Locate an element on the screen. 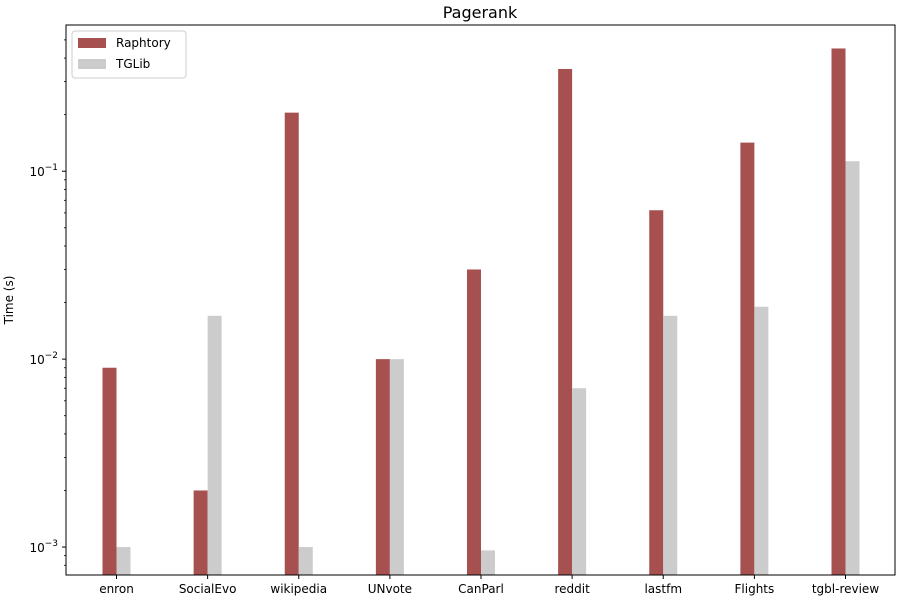  bar-raphtory-unvote is located at coordinates (382, 467).